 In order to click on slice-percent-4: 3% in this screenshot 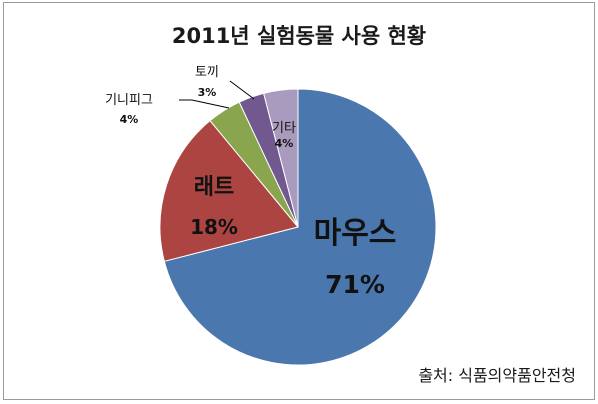, I will do `click(207, 92)`.